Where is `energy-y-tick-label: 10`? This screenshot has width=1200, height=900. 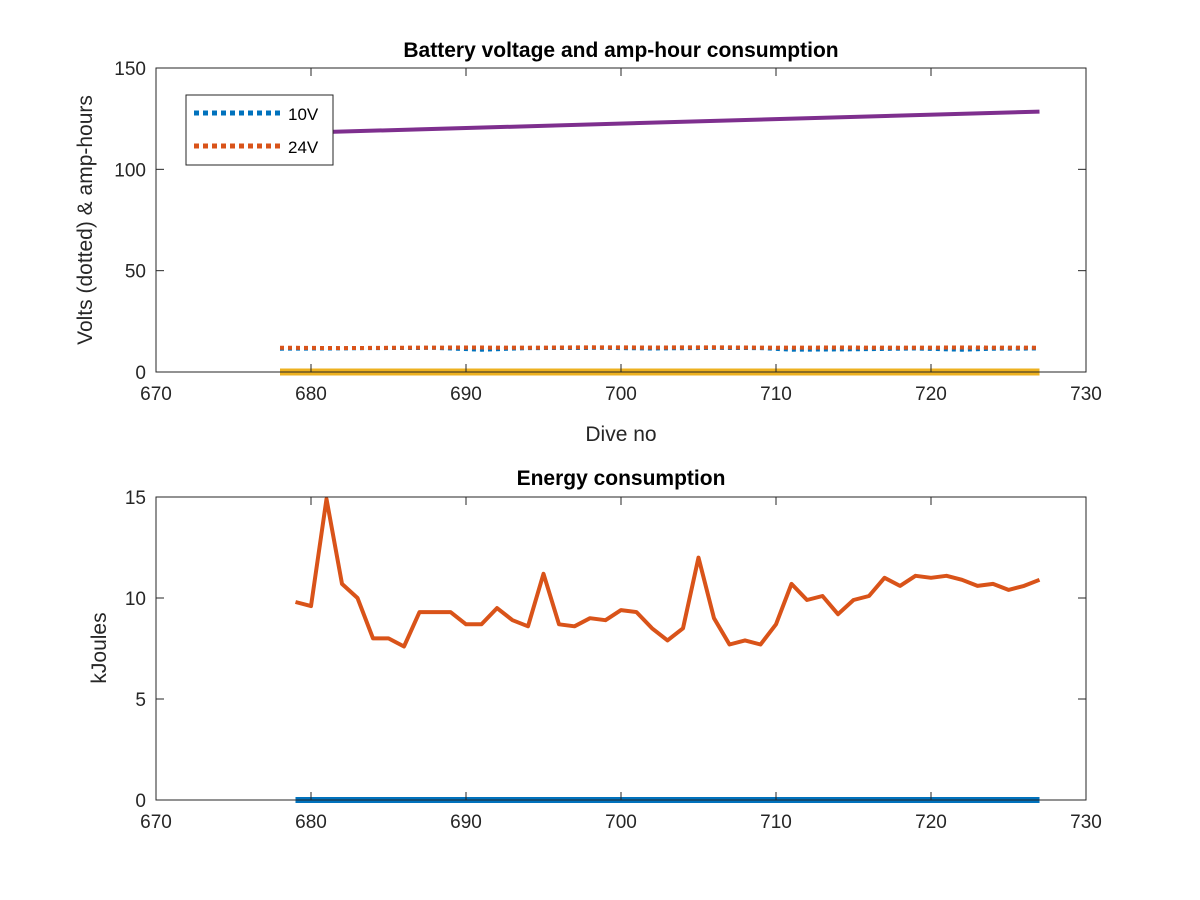 energy-y-tick-label: 10 is located at coordinates (135, 599).